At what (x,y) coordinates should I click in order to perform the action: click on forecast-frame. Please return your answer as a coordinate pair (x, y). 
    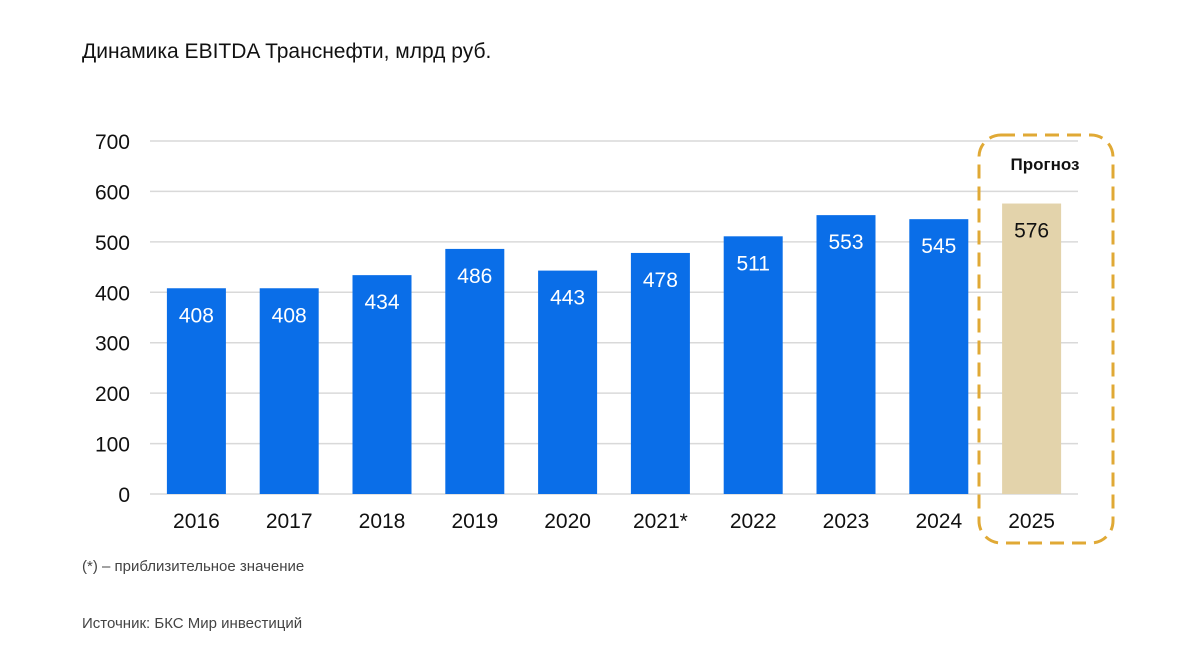
    Looking at the image, I should click on (1046, 339).